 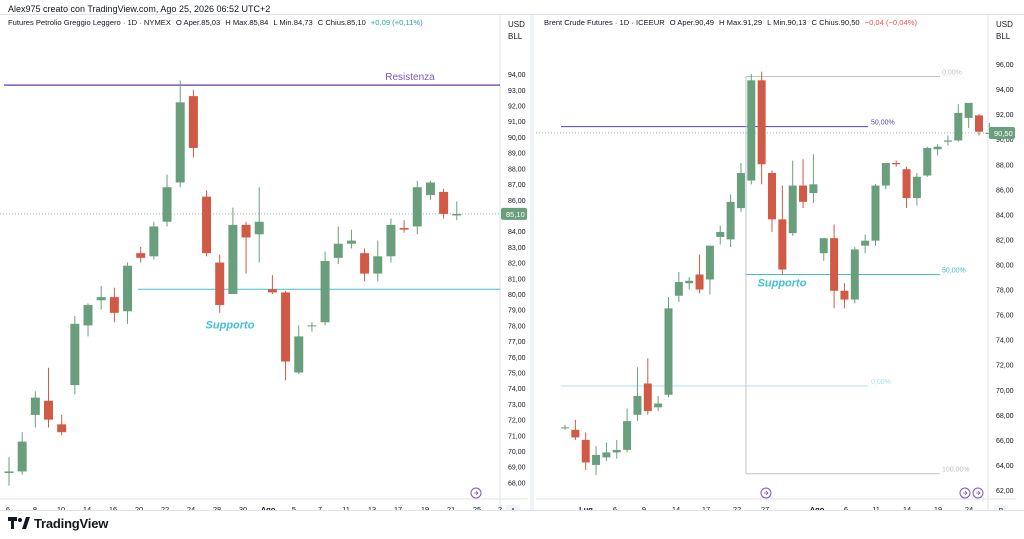 What do you see at coordinates (1005, 90) in the screenshot?
I see `y-tick-label: 94,00` at bounding box center [1005, 90].